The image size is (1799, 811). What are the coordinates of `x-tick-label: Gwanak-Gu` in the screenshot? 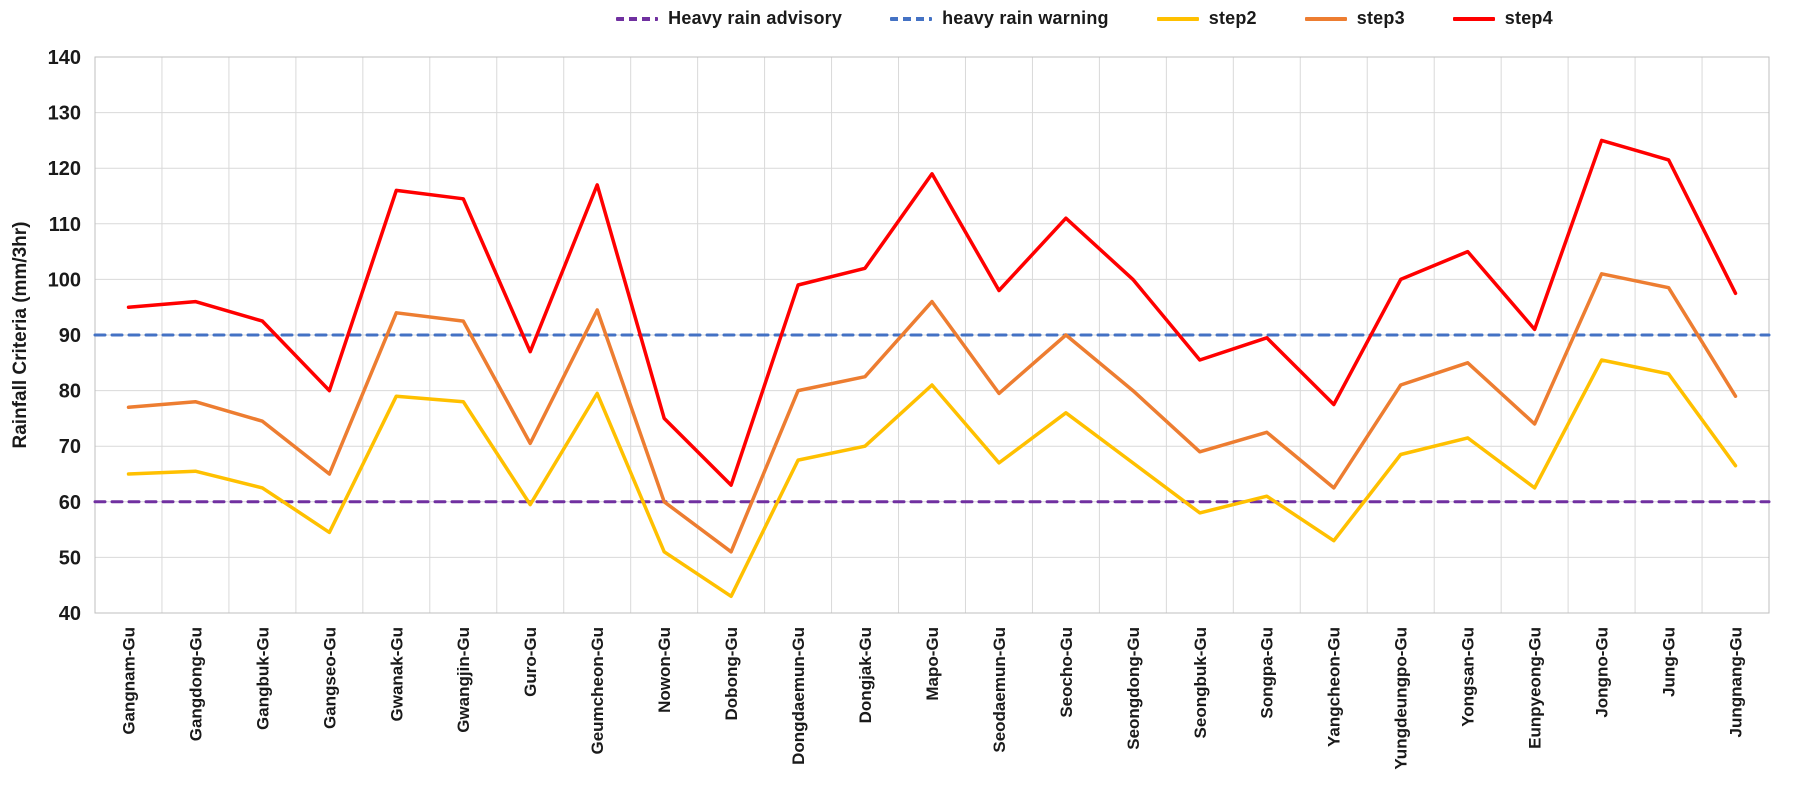 It's located at (396, 674).